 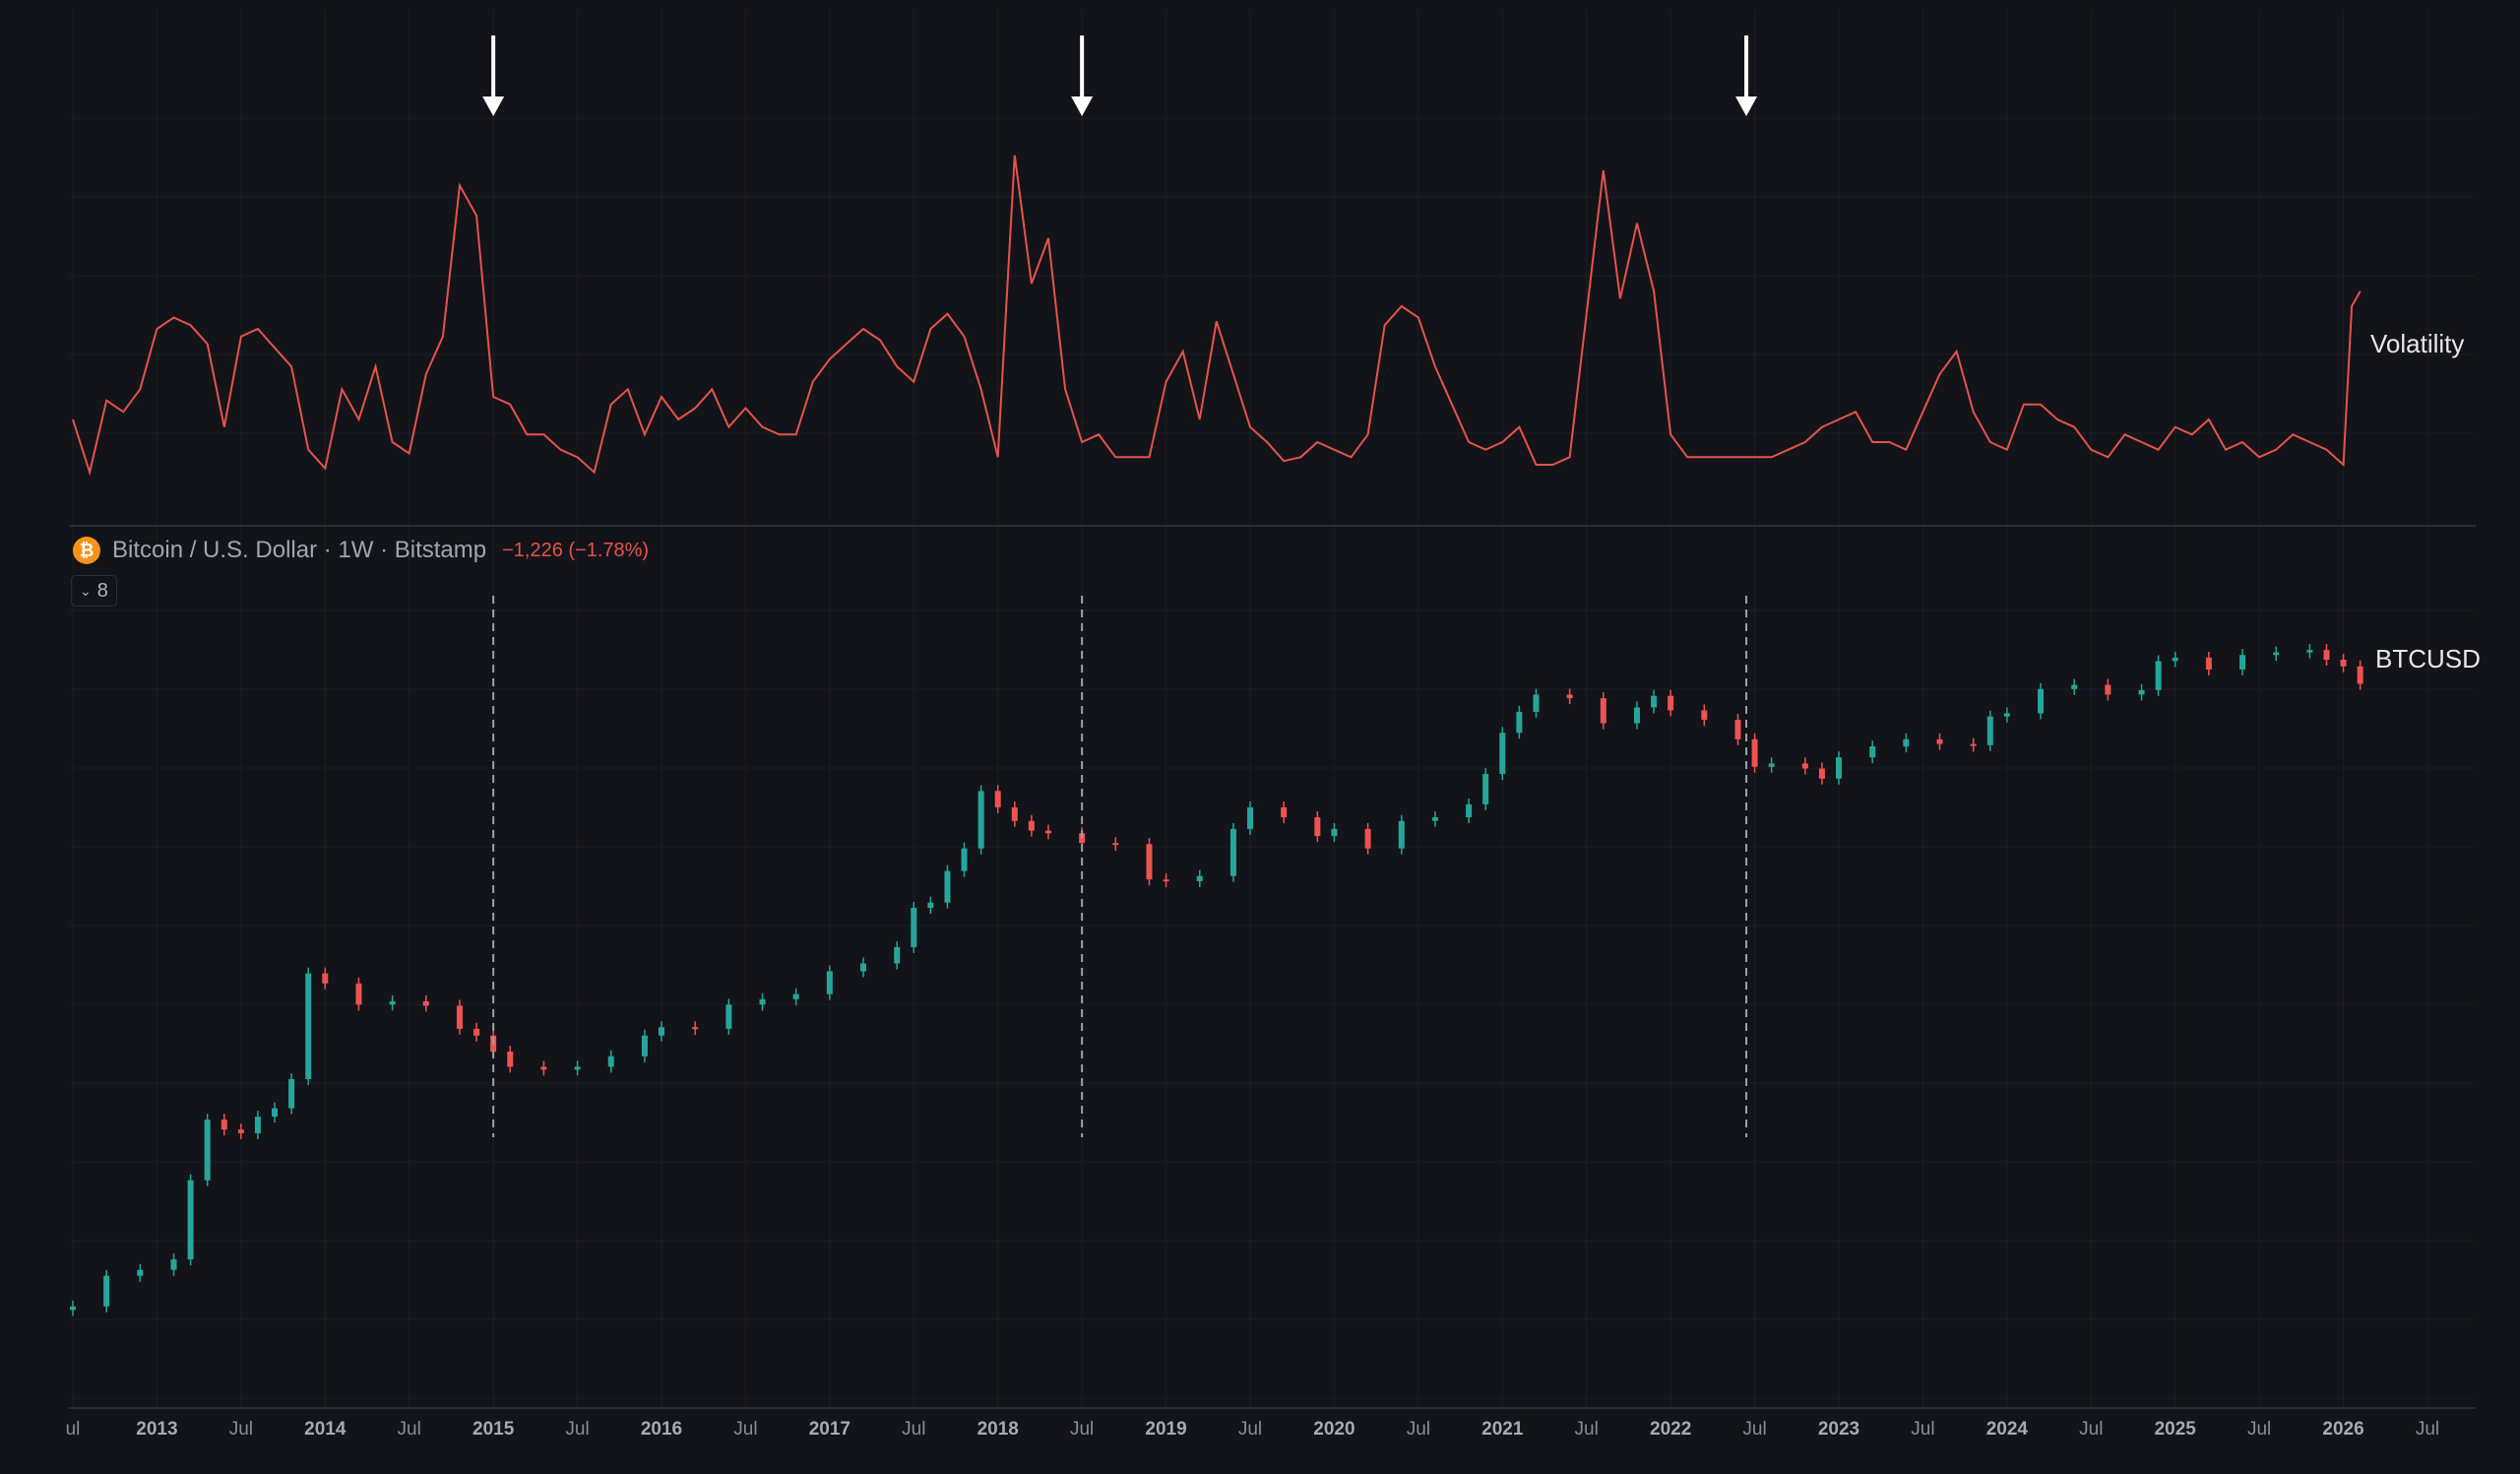 I want to click on time-axis-tick-label: 2023, so click(x=1838, y=1429).